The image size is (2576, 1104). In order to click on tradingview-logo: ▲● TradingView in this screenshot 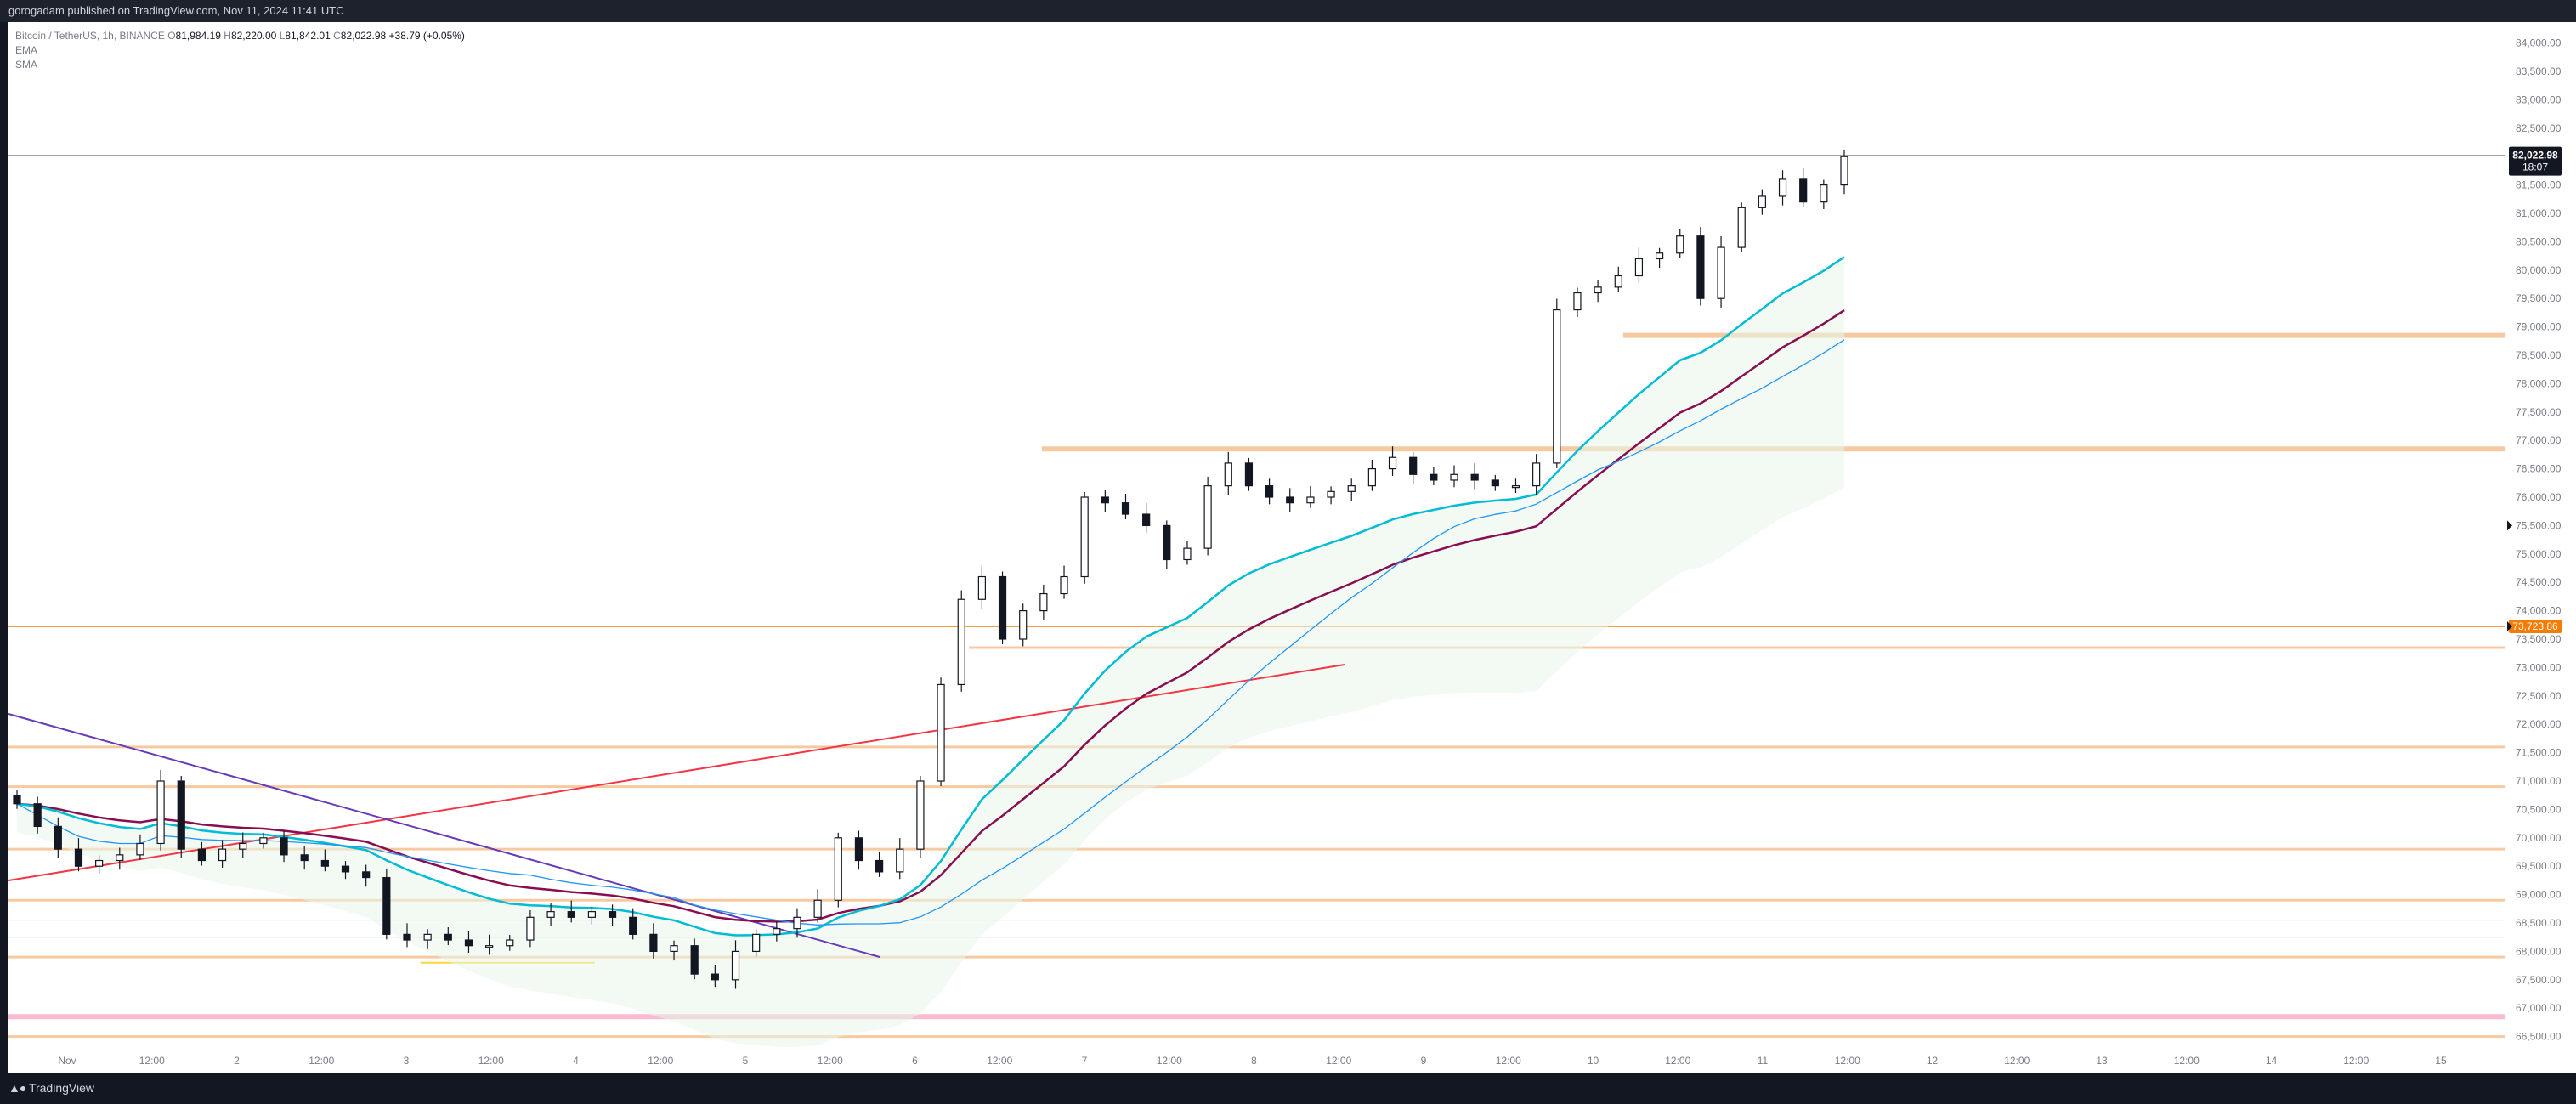, I will do `click(51, 1088)`.